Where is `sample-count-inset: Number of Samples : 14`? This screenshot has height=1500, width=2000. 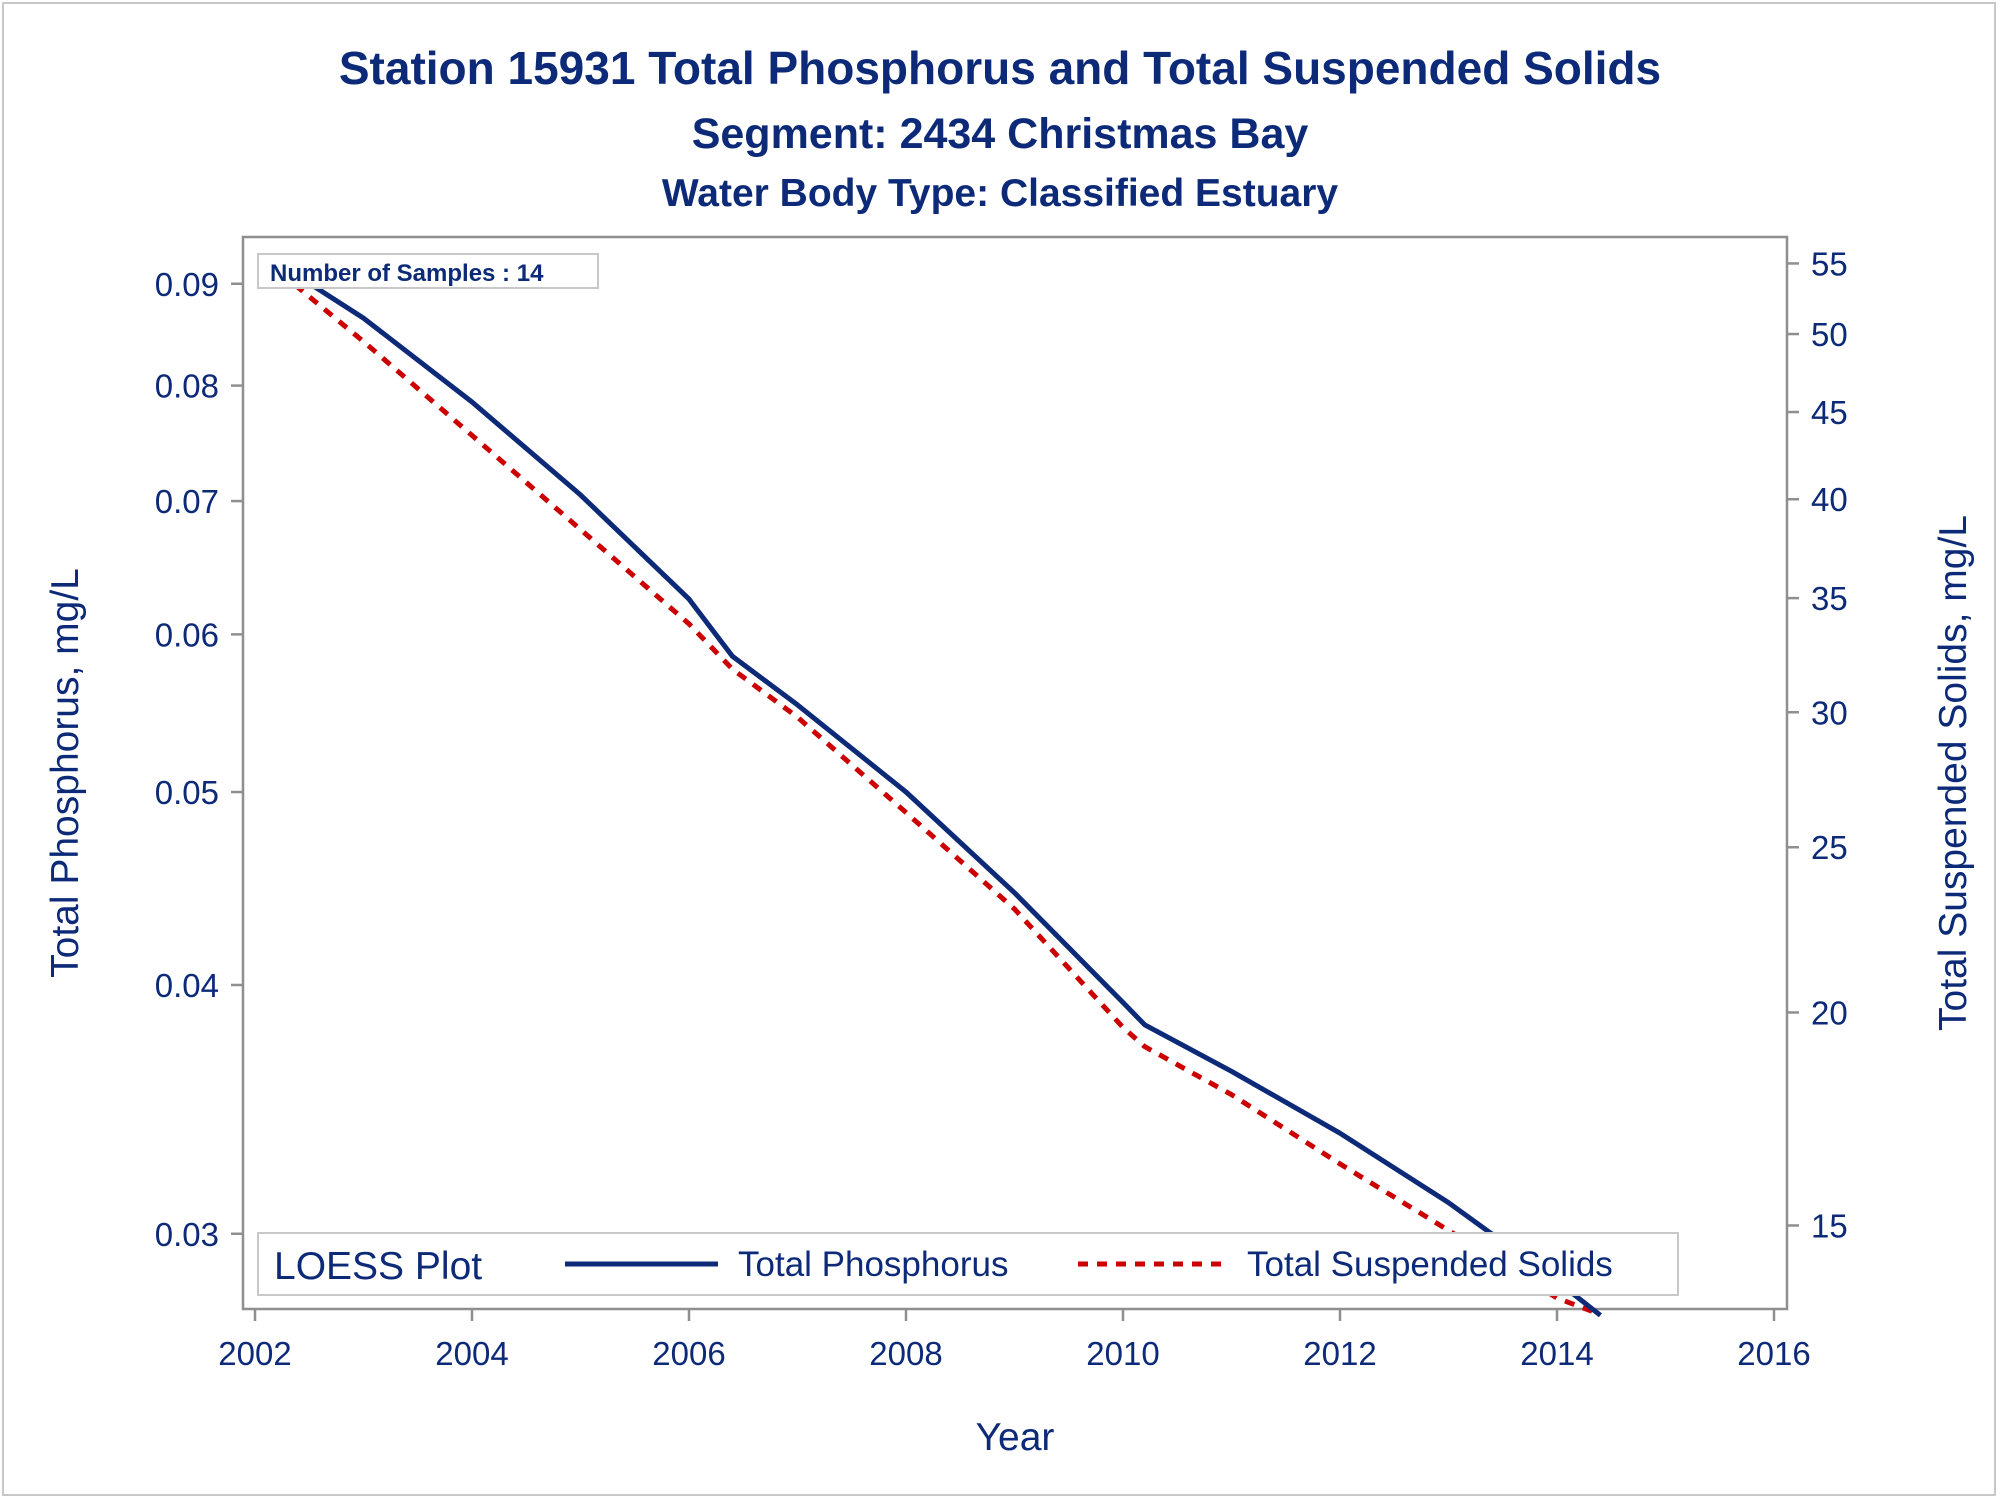
sample-count-inset: Number of Samples : 14 is located at coordinates (428, 271).